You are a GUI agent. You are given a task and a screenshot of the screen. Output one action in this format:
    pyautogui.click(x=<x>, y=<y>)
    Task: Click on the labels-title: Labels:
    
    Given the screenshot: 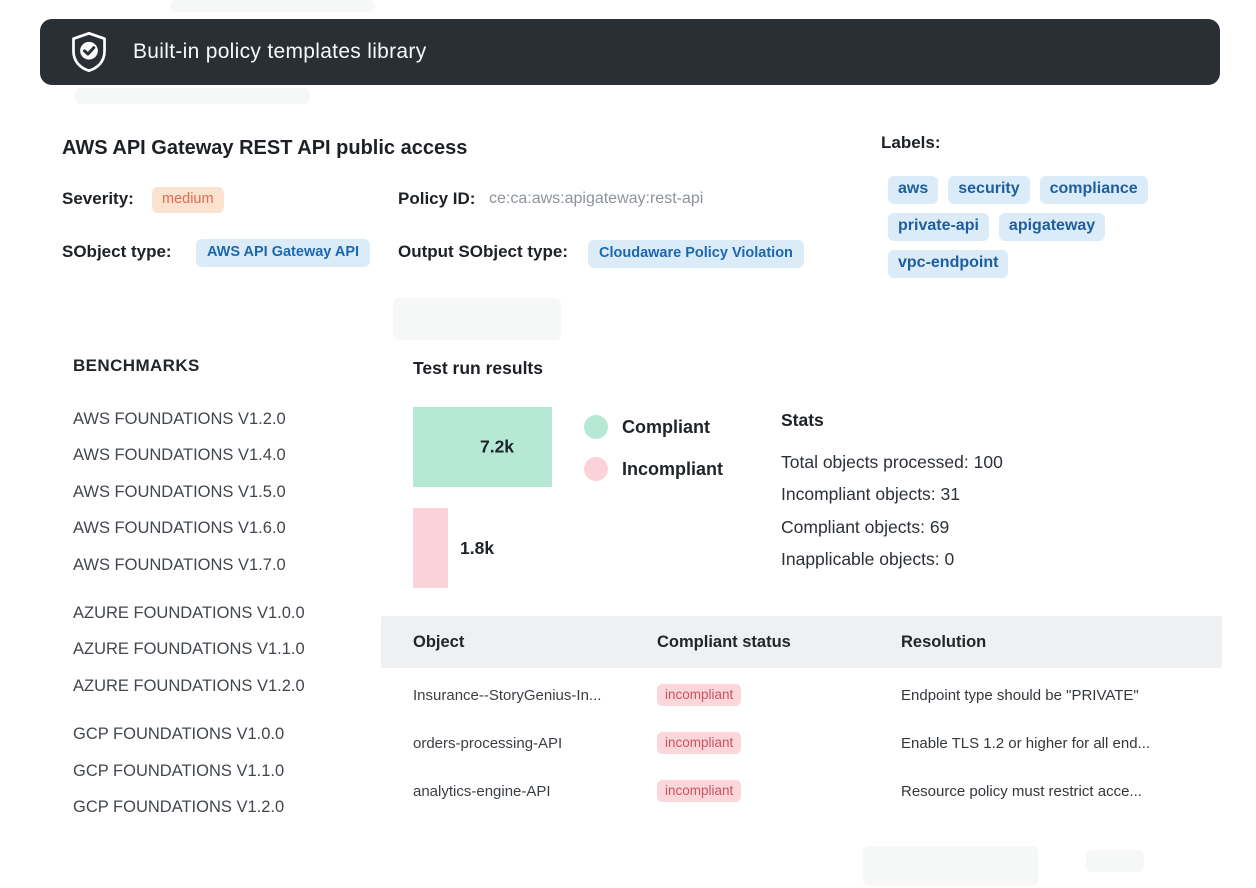 What is the action you would take?
    pyautogui.click(x=911, y=142)
    